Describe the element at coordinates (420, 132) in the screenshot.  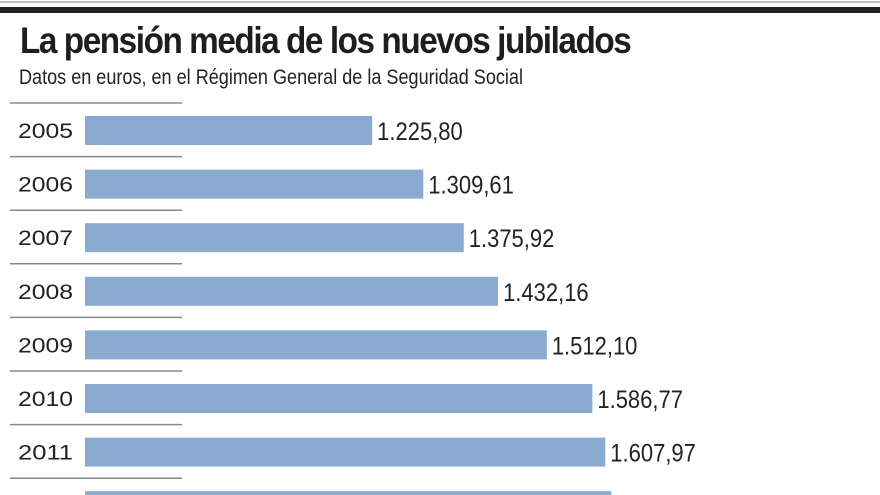
I see `value-label: 1.225,80` at that location.